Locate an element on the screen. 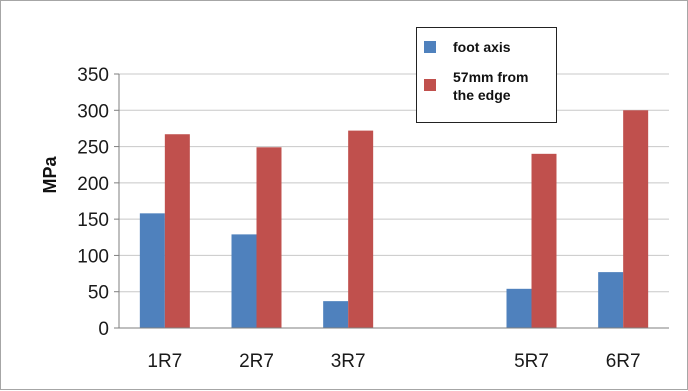 Image resolution: width=688 pixels, height=391 pixels. y-tick-label: 350 is located at coordinates (93, 75).